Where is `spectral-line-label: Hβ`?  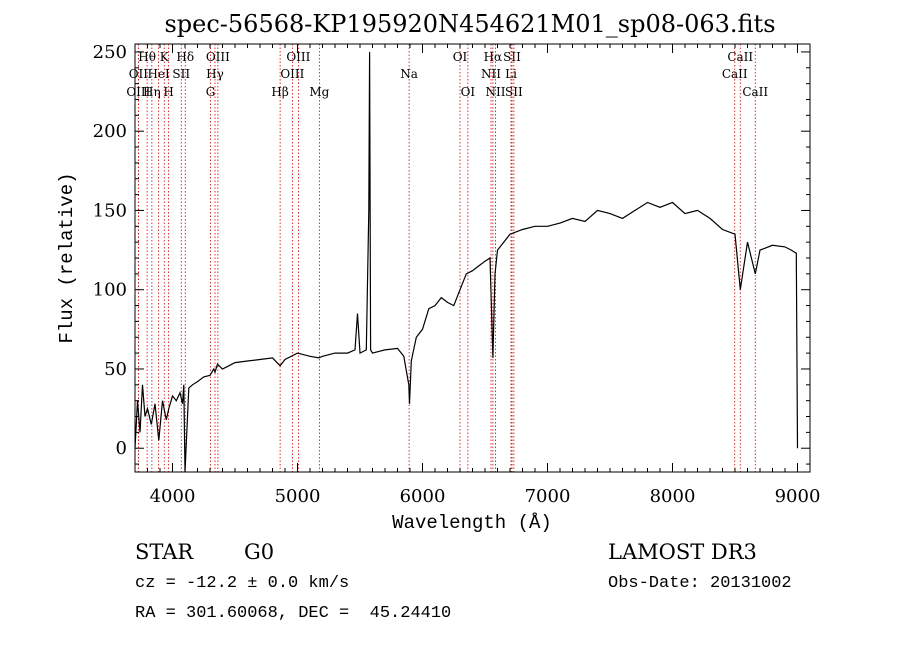 spectral-line-label: Hβ is located at coordinates (279, 92).